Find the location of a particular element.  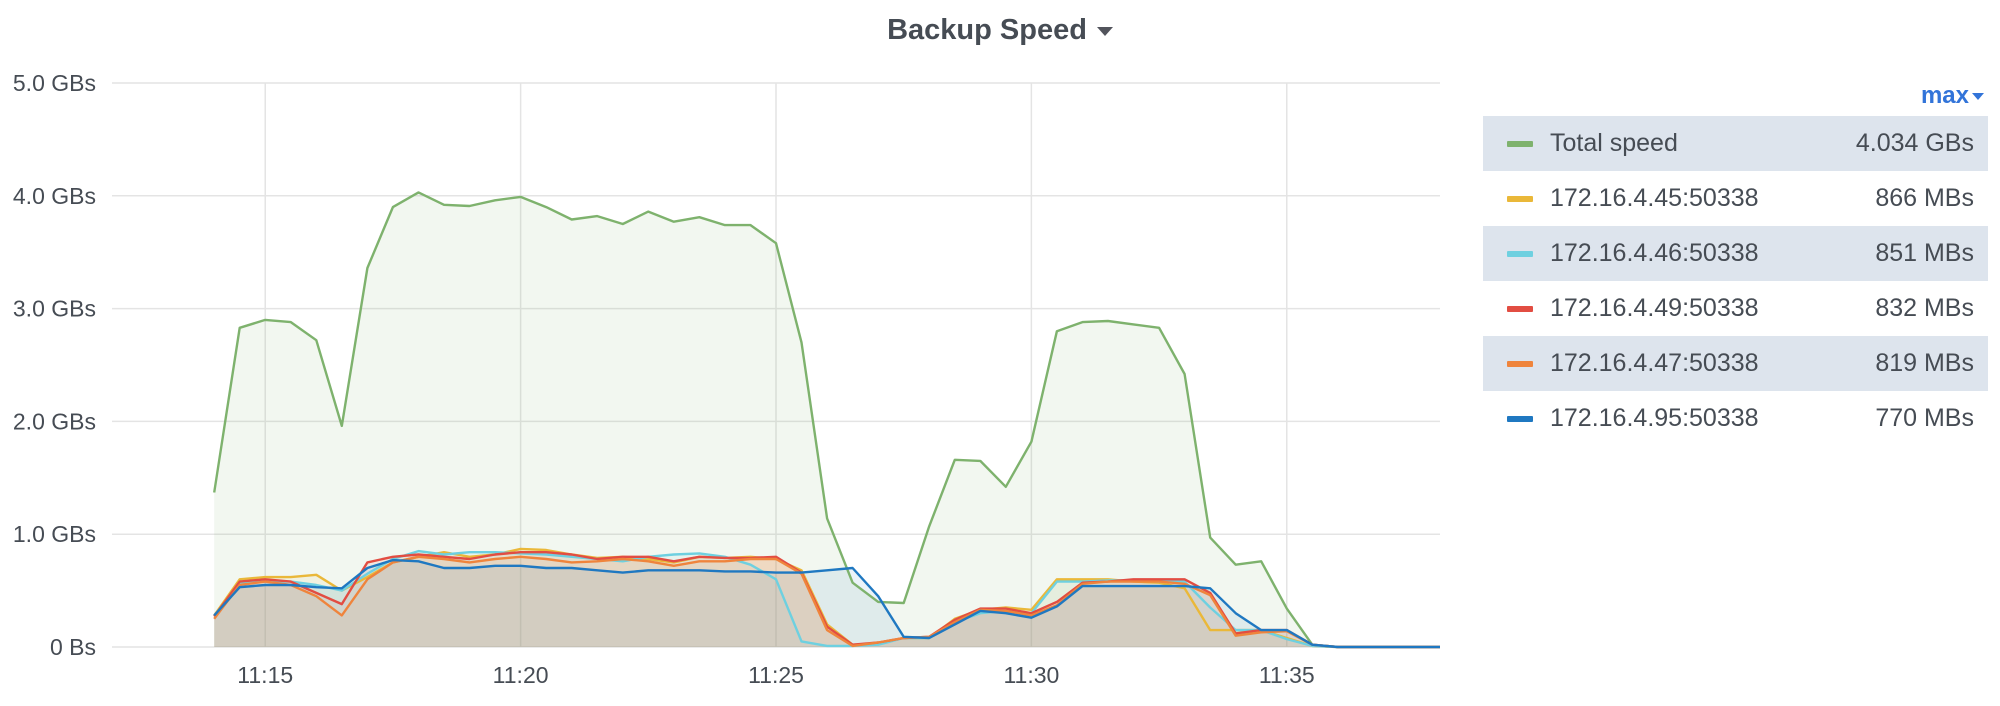

y-tick-label: 1.0 GBs is located at coordinates (54, 534).